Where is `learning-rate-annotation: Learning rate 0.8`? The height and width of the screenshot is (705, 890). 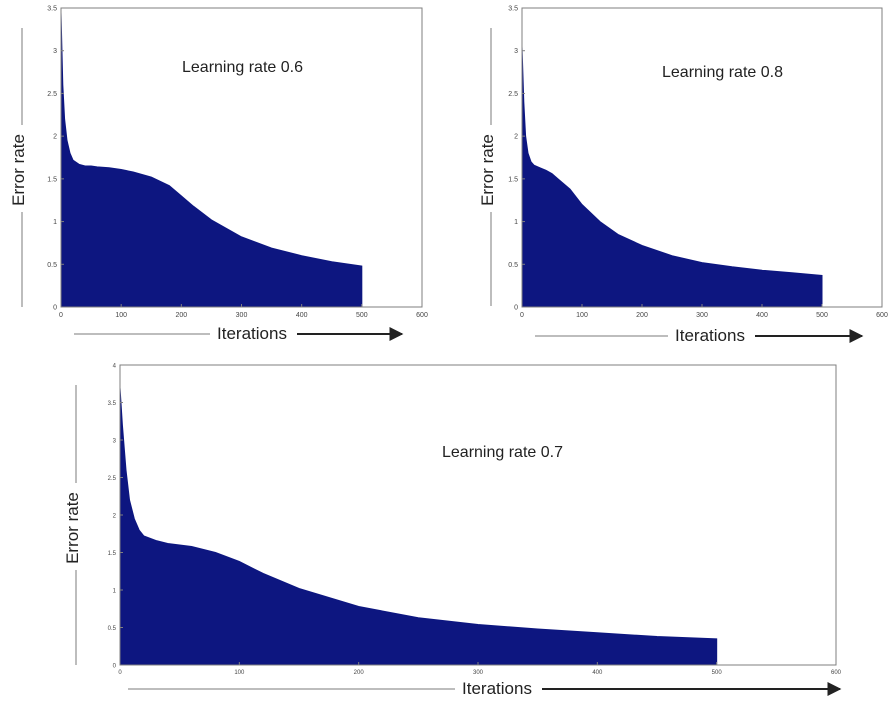
learning-rate-annotation: Learning rate 0.8 is located at coordinates (722, 72).